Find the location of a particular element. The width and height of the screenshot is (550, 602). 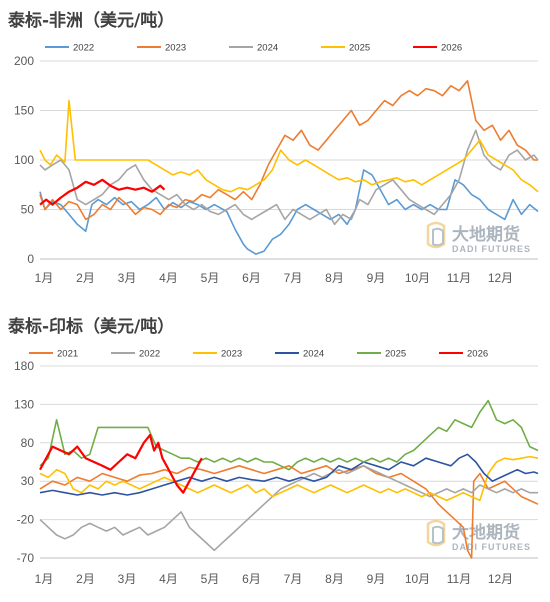

series-line-2023 is located at coordinates (289, 478).